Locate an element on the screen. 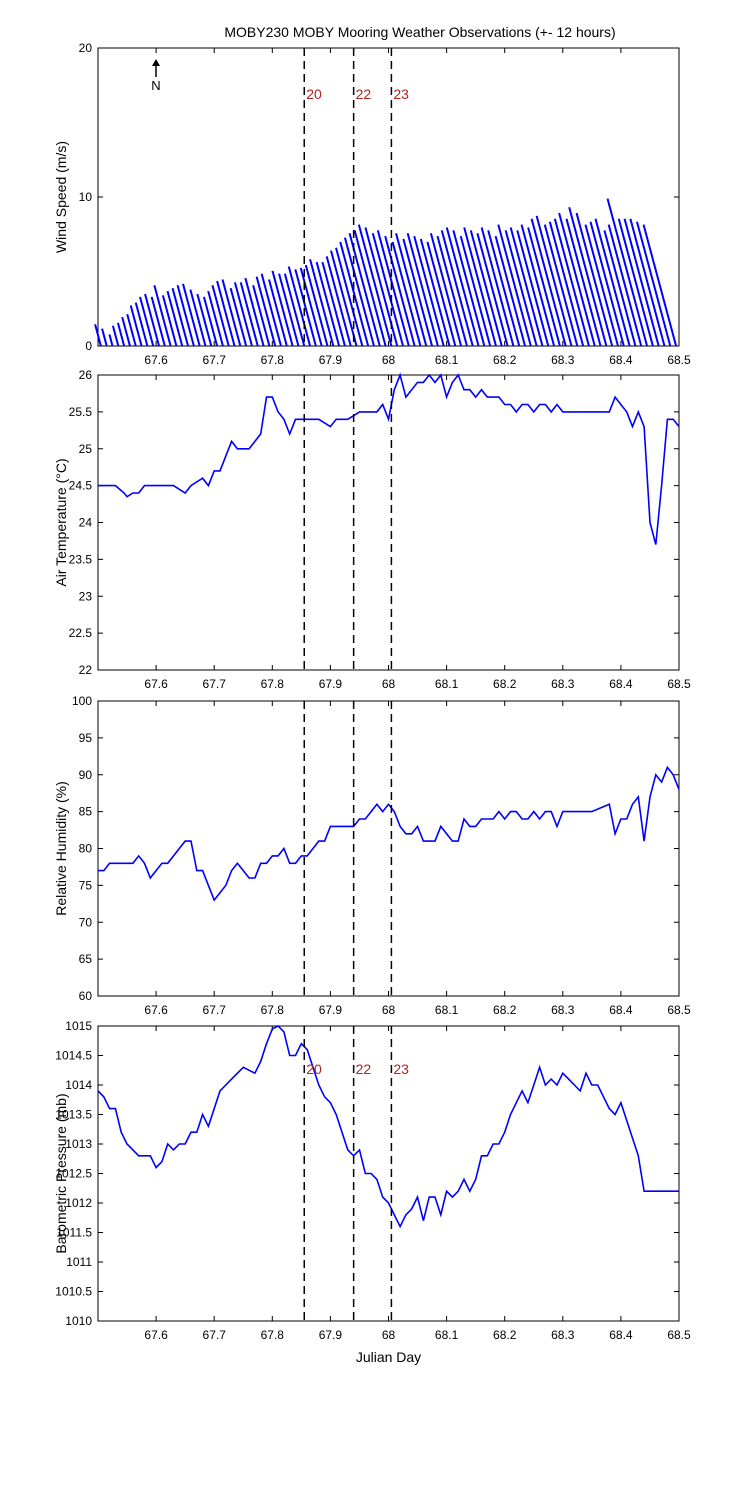  y-tick-label: 10 is located at coordinates (86, 197).